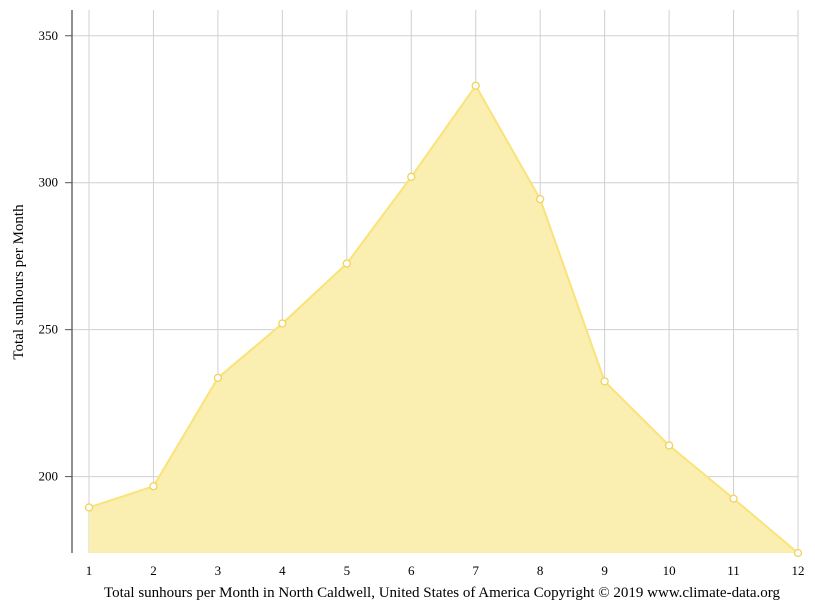 This screenshot has height=611, width=815. I want to click on y-tick-label: 350, so click(49, 35).